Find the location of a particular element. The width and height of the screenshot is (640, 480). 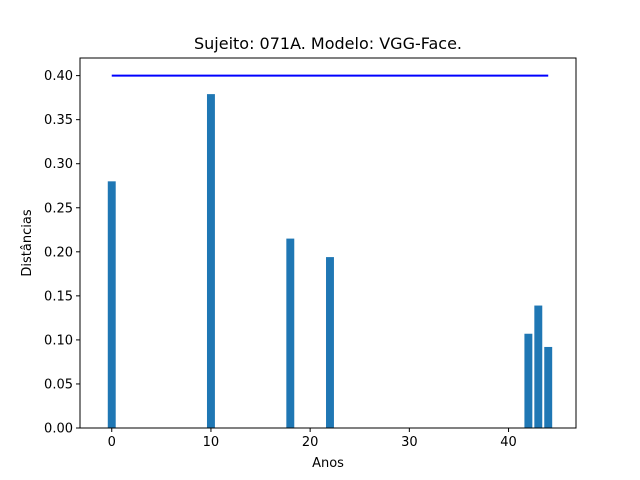

y-ticks: 0.00 0.05 0.10 0.15 0.20 0.25 0.30 0.35 0.40 is located at coordinates (62, 253).